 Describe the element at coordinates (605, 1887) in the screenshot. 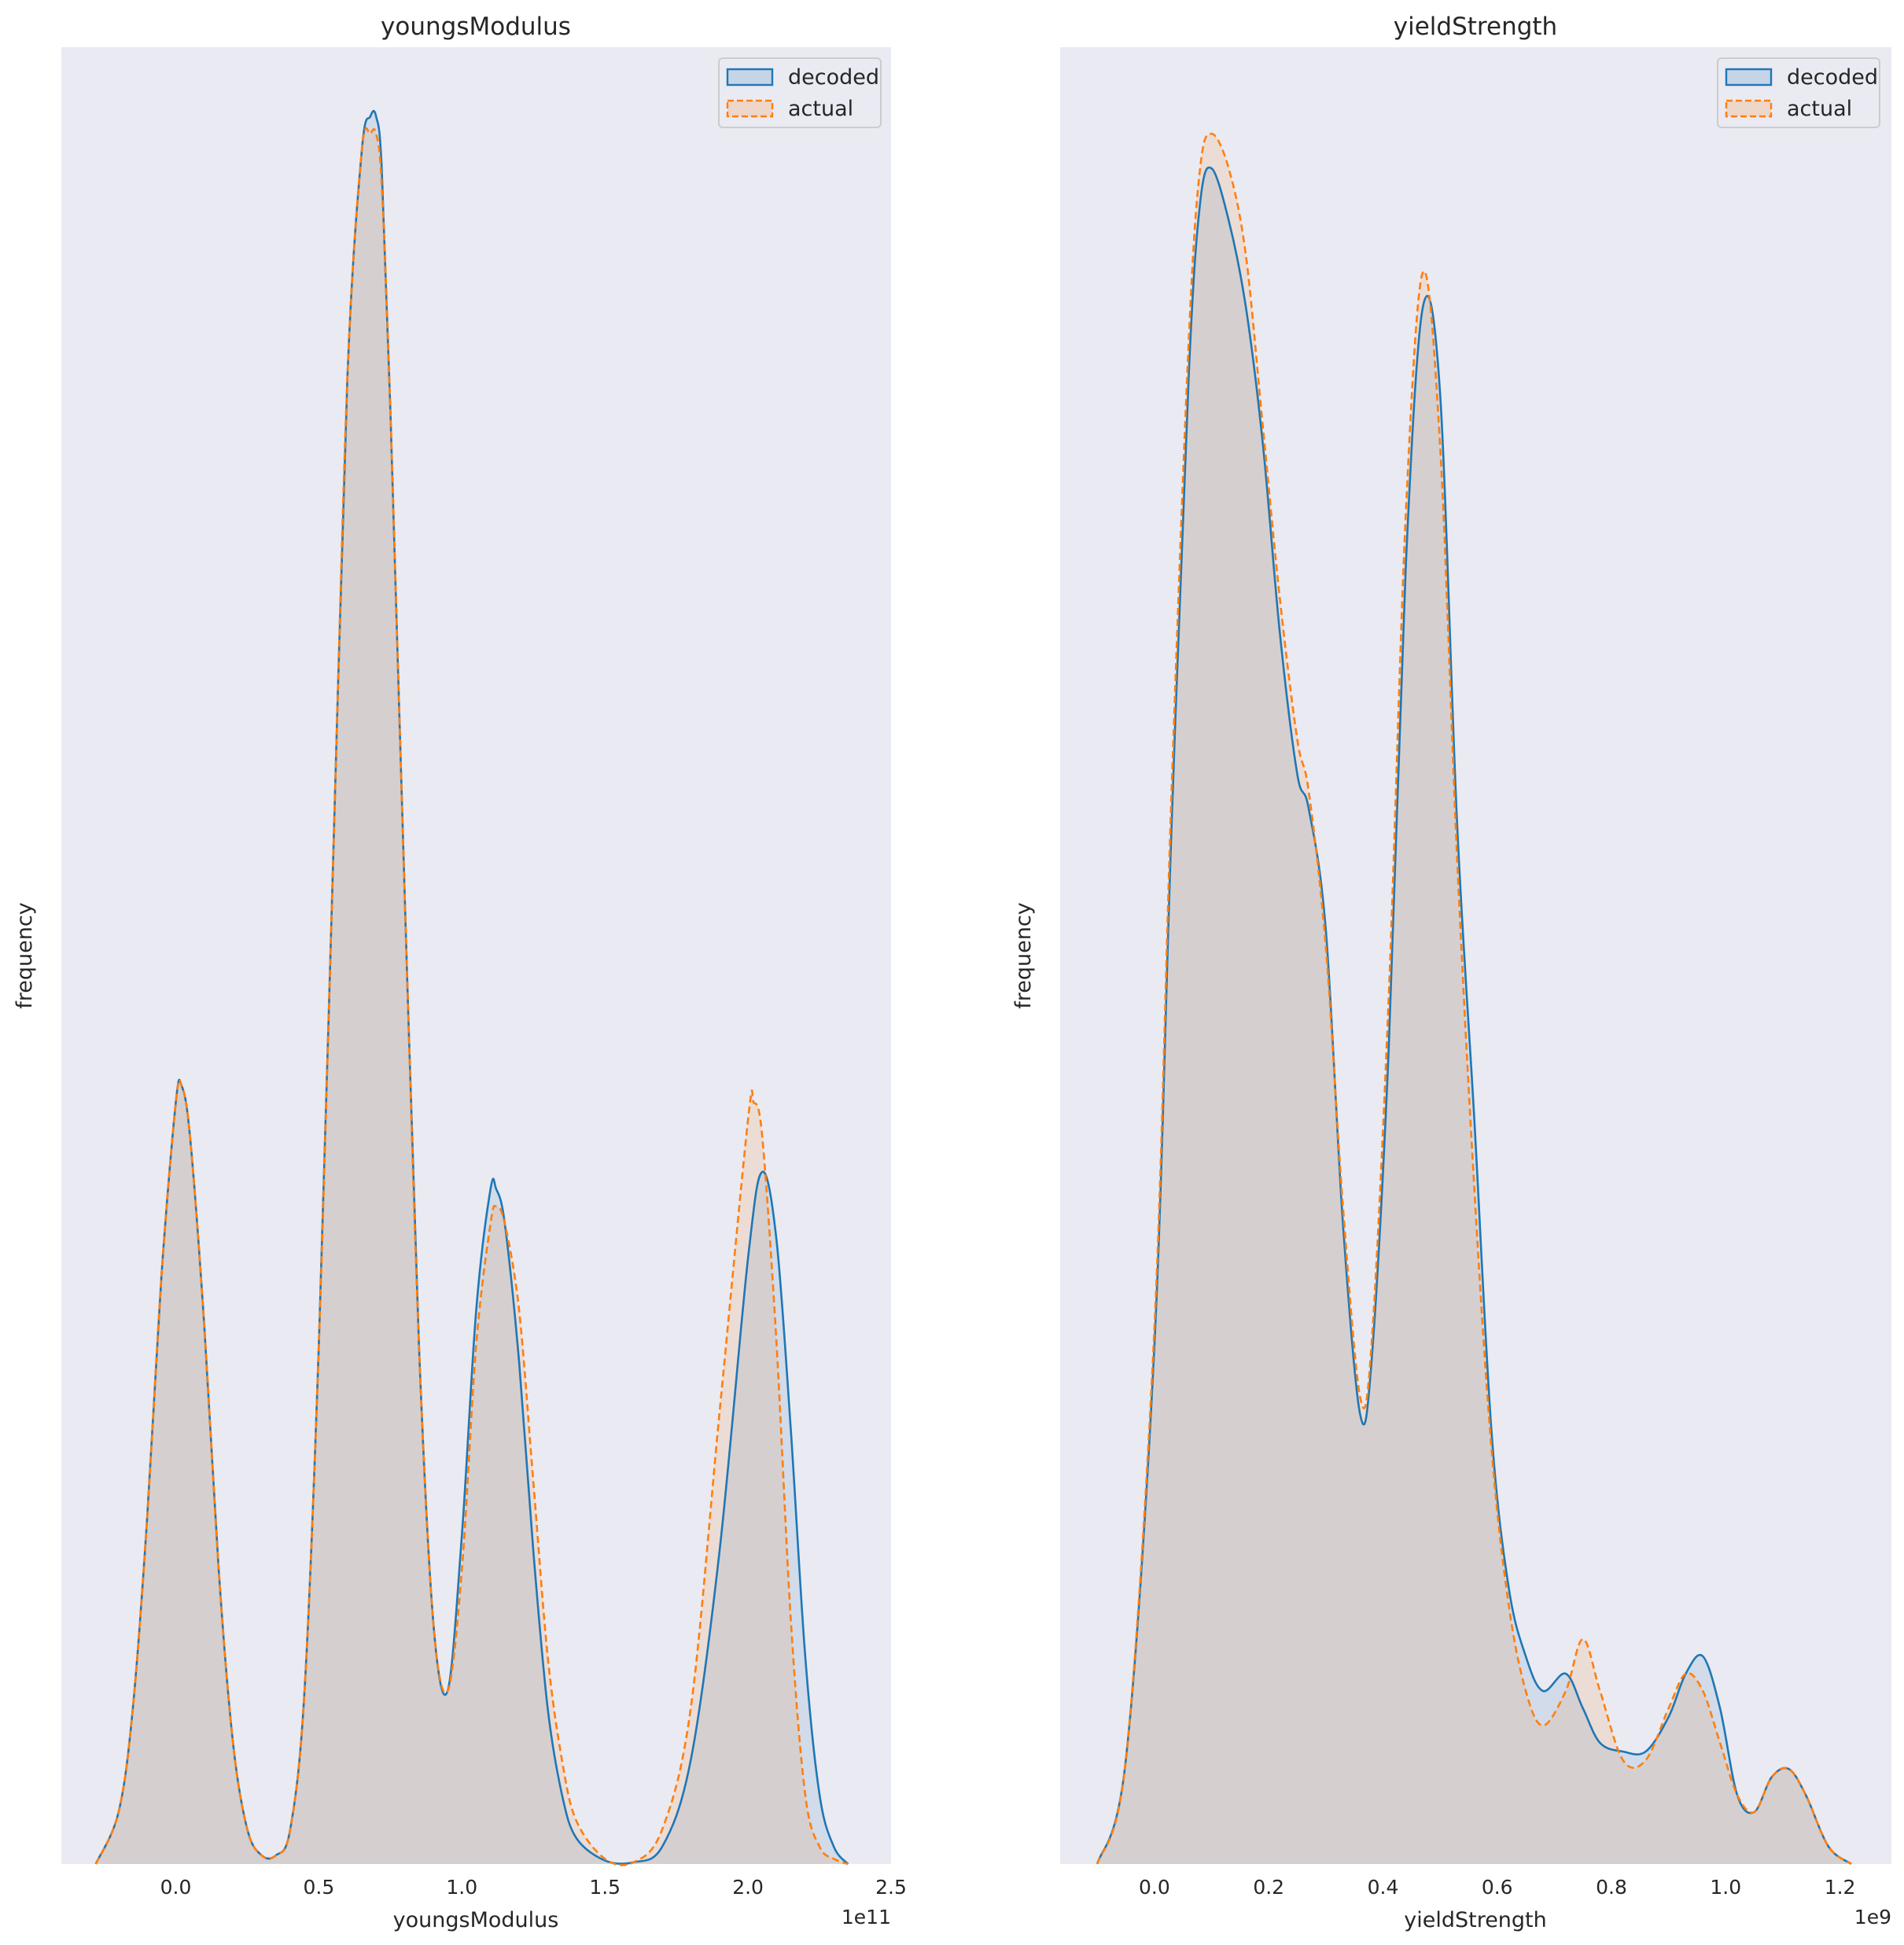

I see `x-tick-label: 1.5` at that location.